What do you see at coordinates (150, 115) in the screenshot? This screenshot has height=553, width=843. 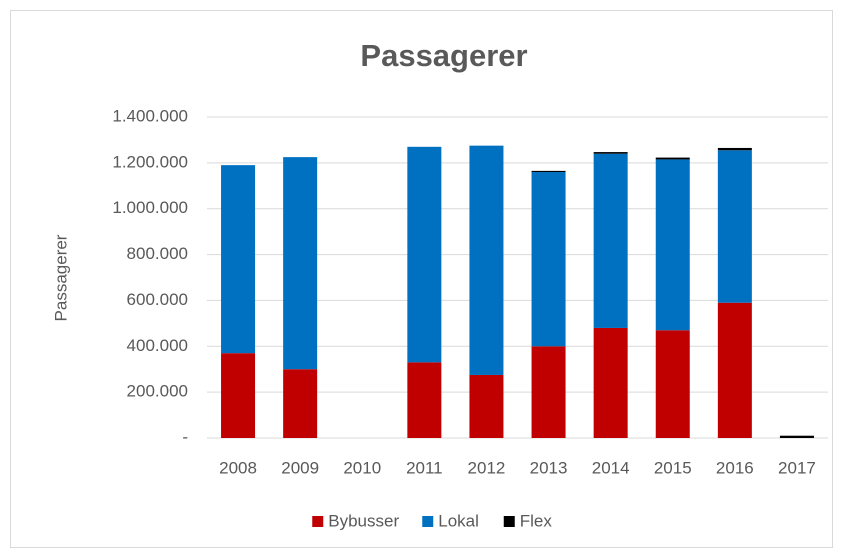 I see `y-tick-label: 1.400.000` at bounding box center [150, 115].